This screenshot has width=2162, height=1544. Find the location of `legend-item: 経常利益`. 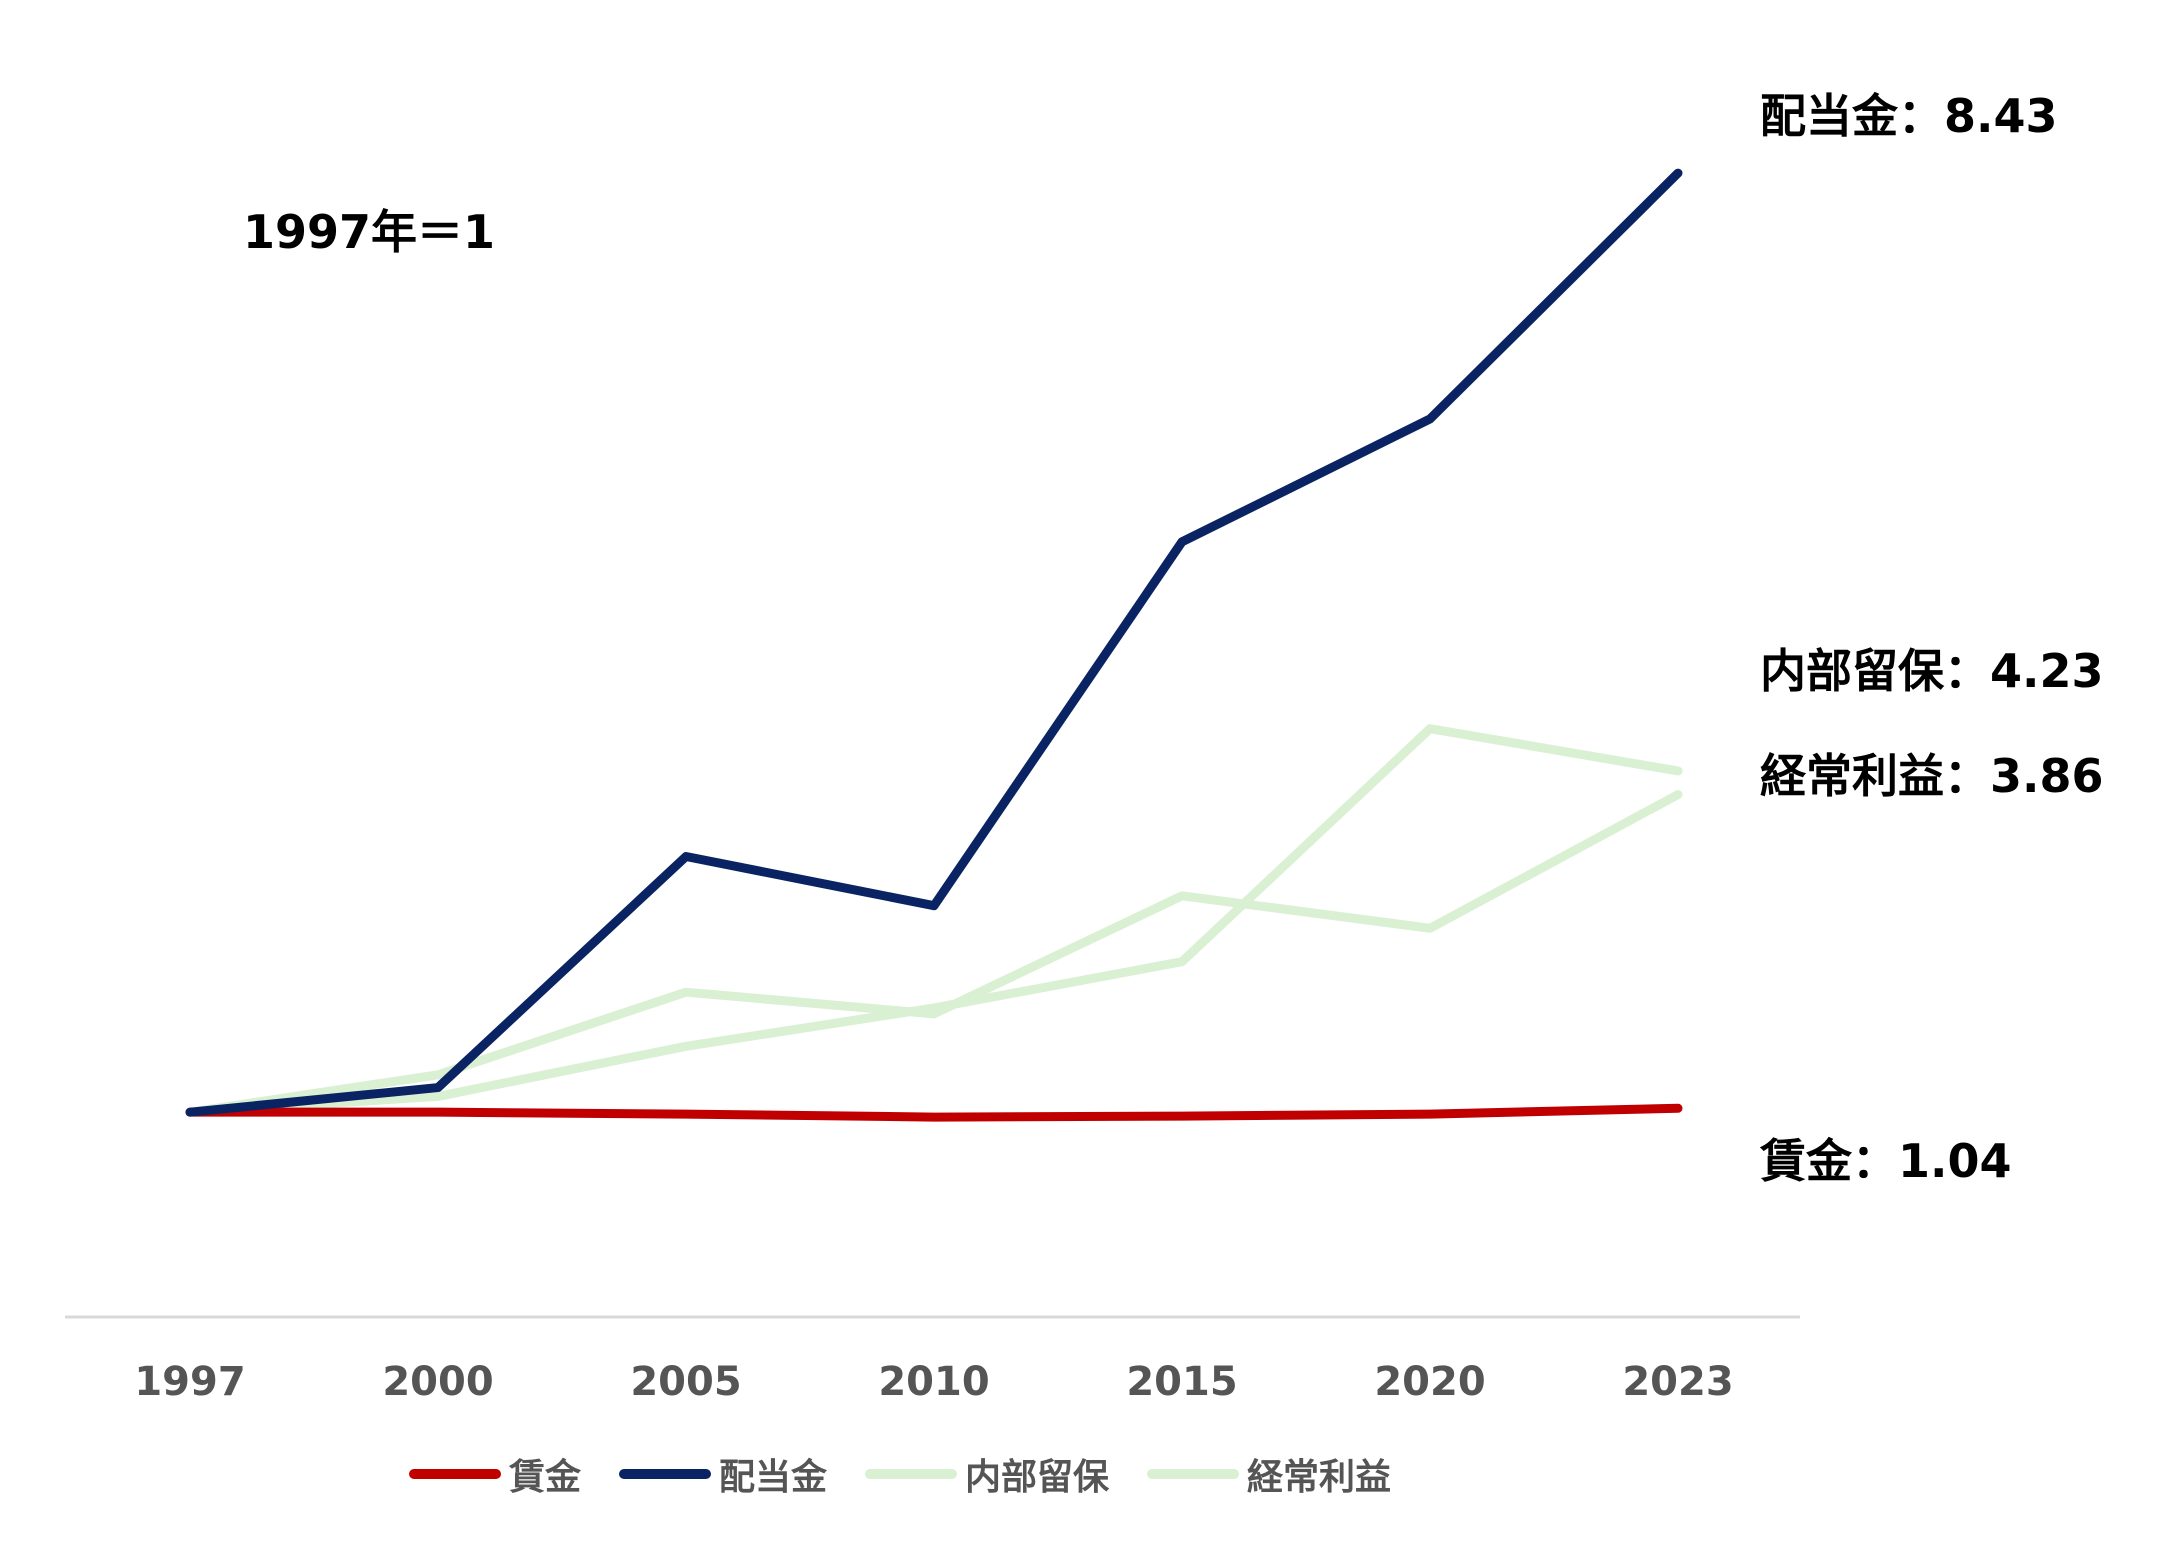

legend-item: 経常利益 is located at coordinates (1269, 1474).